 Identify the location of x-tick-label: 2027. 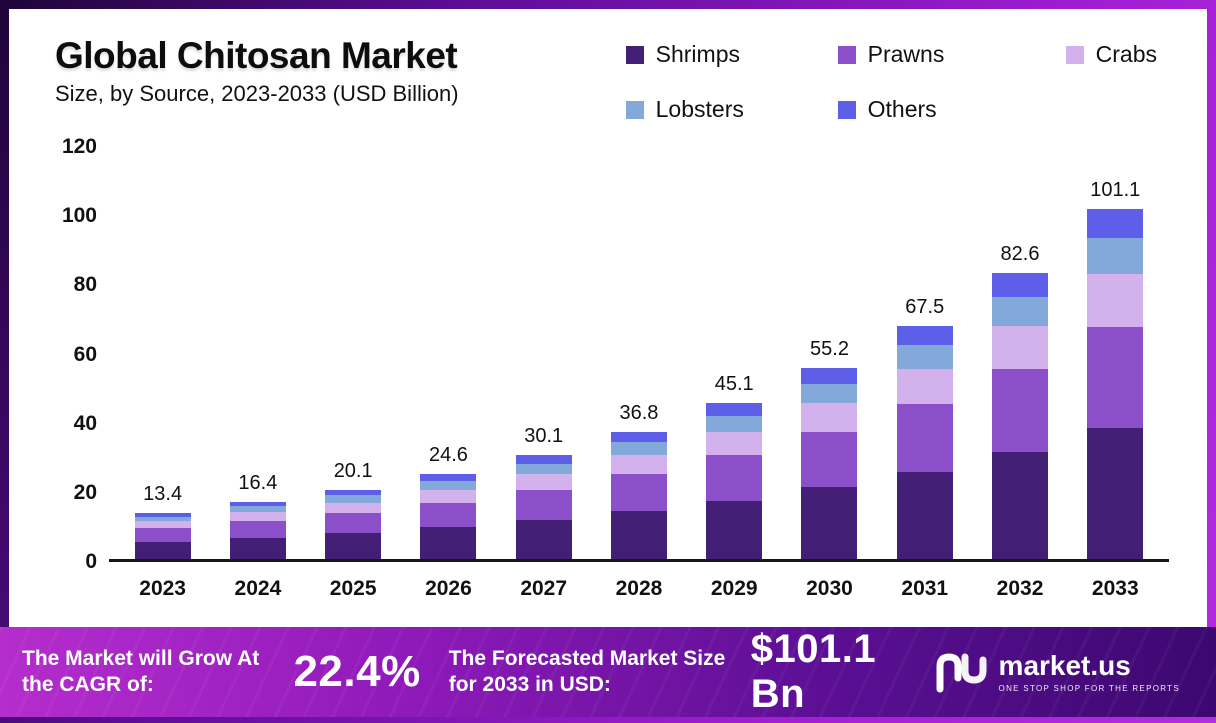
(544, 588).